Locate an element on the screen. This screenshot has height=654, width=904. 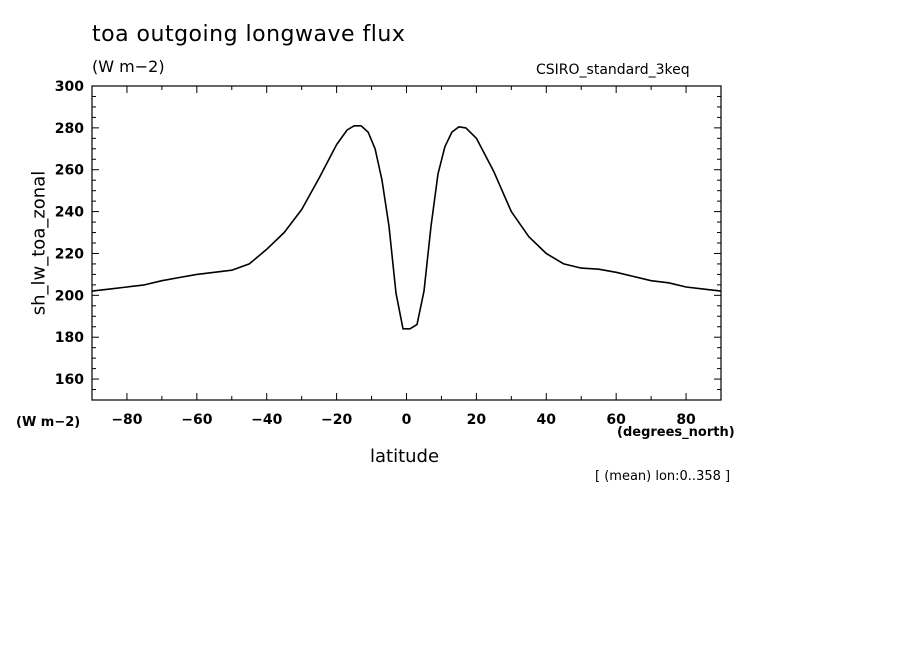
y-tick-label: 280 is located at coordinates (69, 129).